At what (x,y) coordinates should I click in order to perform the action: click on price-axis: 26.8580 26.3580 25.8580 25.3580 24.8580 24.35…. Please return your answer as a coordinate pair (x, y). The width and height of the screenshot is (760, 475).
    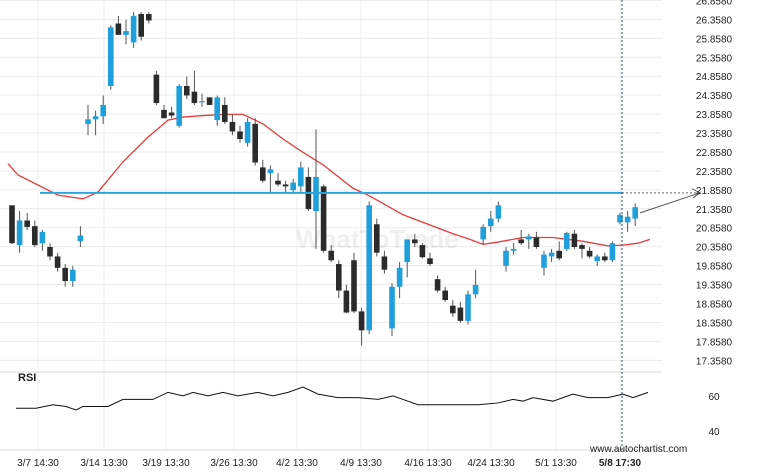
    Looking at the image, I should click on (714, 183).